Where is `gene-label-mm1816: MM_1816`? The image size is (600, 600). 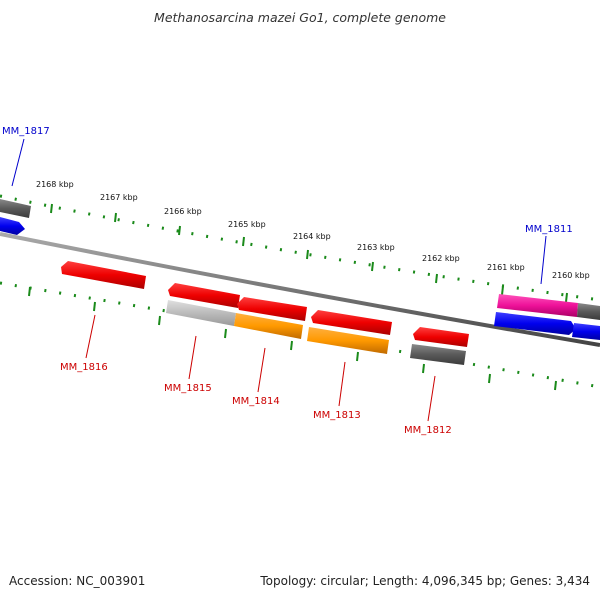 gene-label-mm1816: MM_1816 is located at coordinates (84, 367).